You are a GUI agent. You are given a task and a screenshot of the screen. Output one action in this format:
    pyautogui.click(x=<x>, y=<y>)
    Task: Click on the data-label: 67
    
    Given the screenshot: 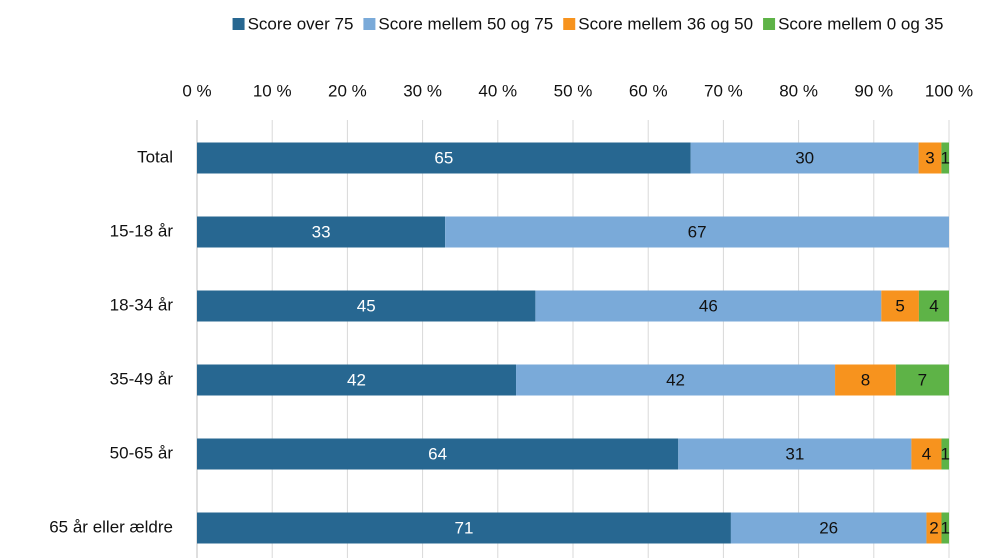 What is the action you would take?
    pyautogui.click(x=697, y=231)
    